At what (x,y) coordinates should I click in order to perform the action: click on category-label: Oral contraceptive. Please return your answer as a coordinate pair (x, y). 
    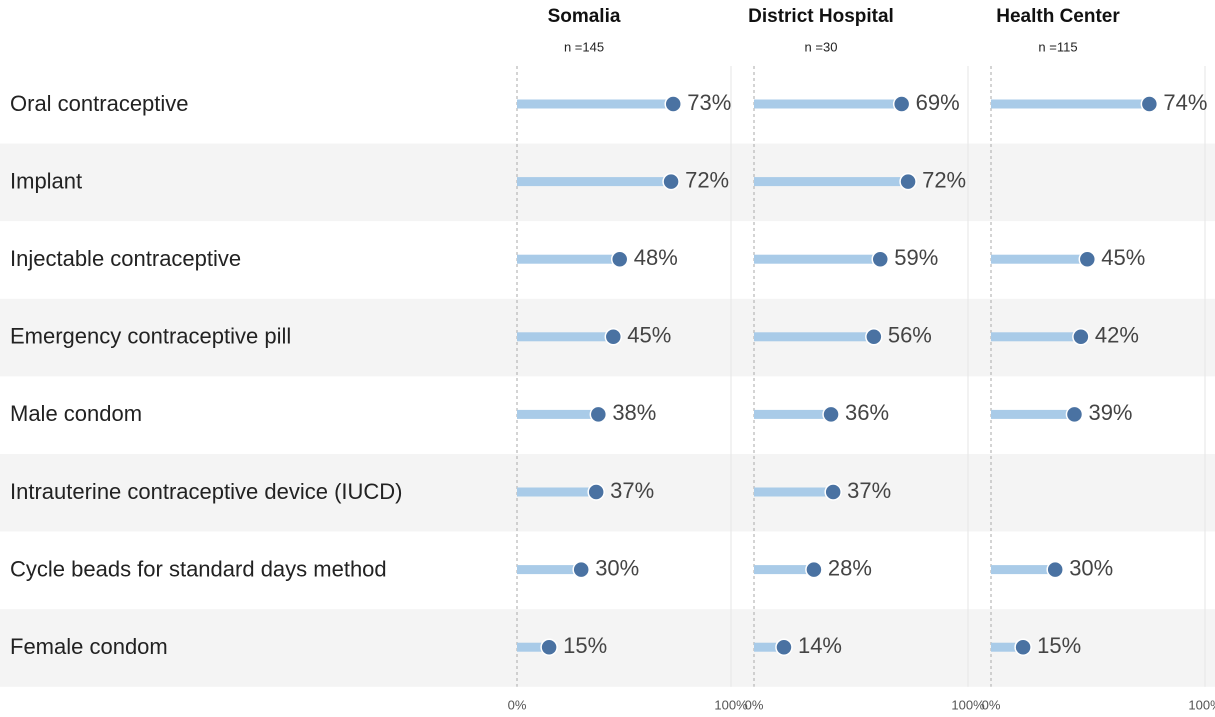
    Looking at the image, I should click on (99, 103).